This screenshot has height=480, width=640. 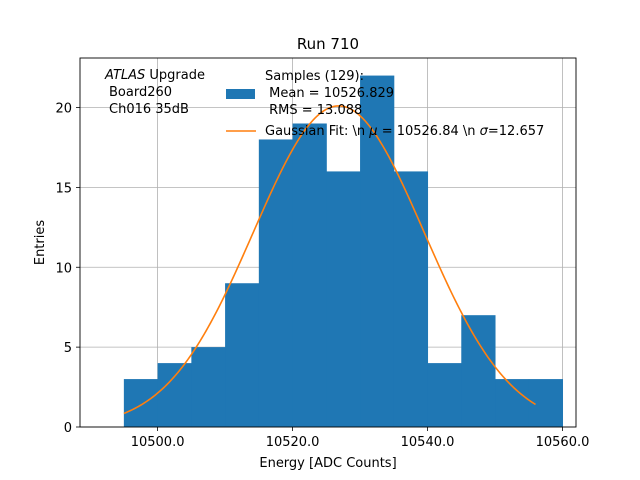 What do you see at coordinates (63, 109) in the screenshot?
I see `y-tick-label: 20` at bounding box center [63, 109].